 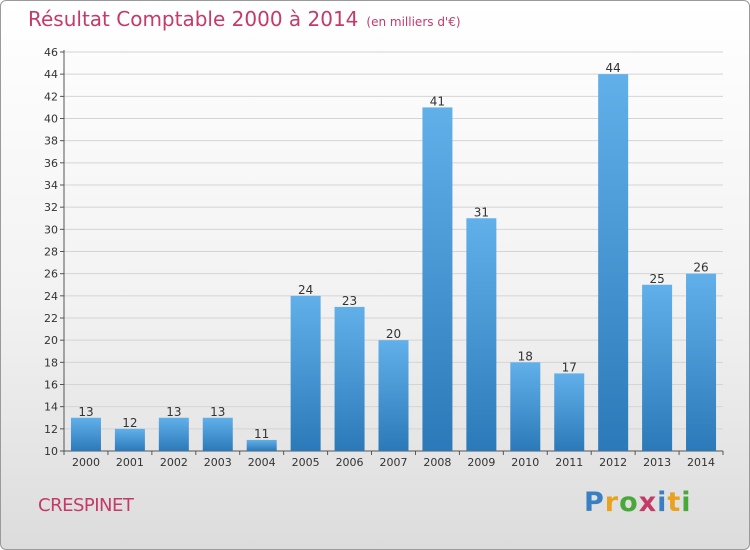 What do you see at coordinates (51, 207) in the screenshot?
I see `y-tick-label: 32` at bounding box center [51, 207].